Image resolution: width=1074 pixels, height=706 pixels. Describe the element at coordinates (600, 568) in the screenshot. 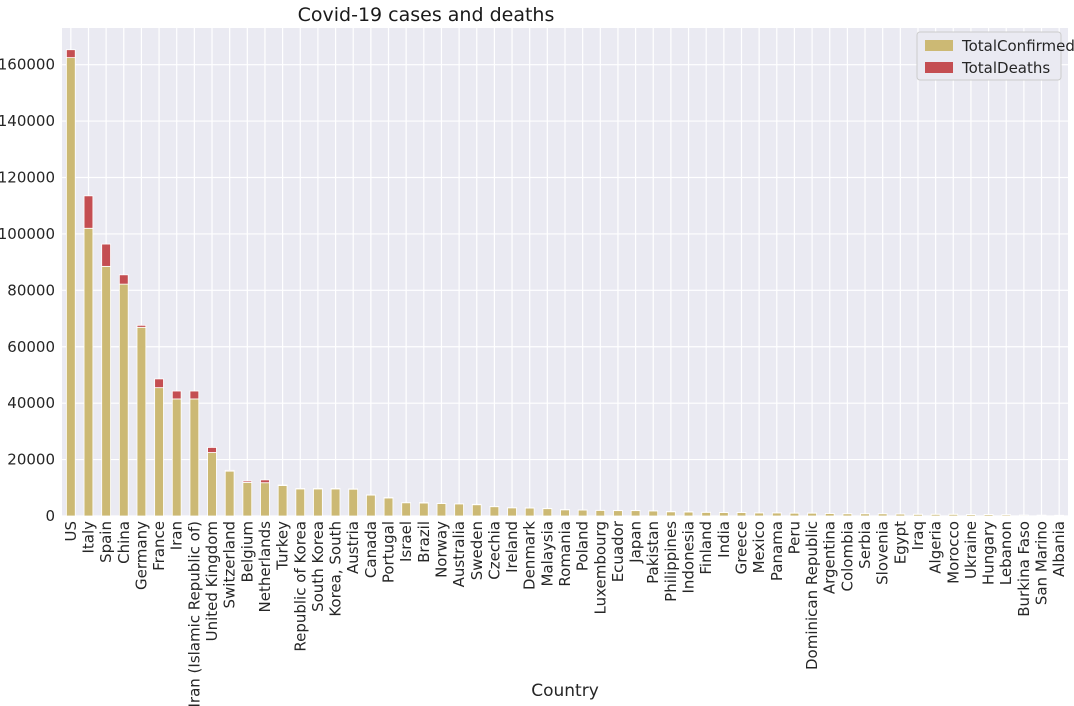

I see `x-tick-label: Luxembourg` at that location.